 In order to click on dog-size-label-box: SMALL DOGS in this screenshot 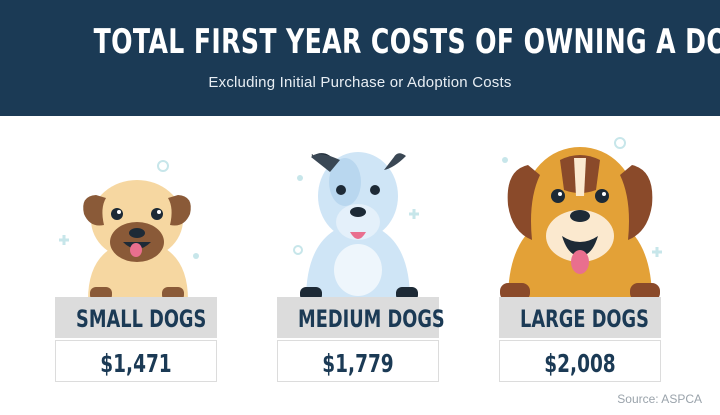, I will do `click(136, 317)`.